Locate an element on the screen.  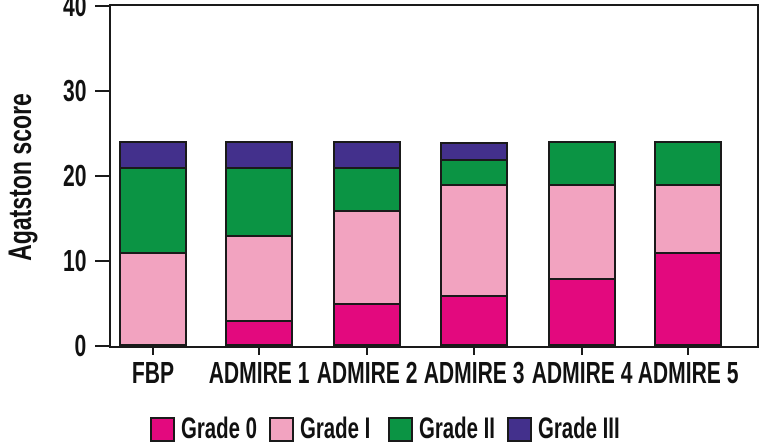
category-label: ADMIRE 3 is located at coordinates (474, 372).